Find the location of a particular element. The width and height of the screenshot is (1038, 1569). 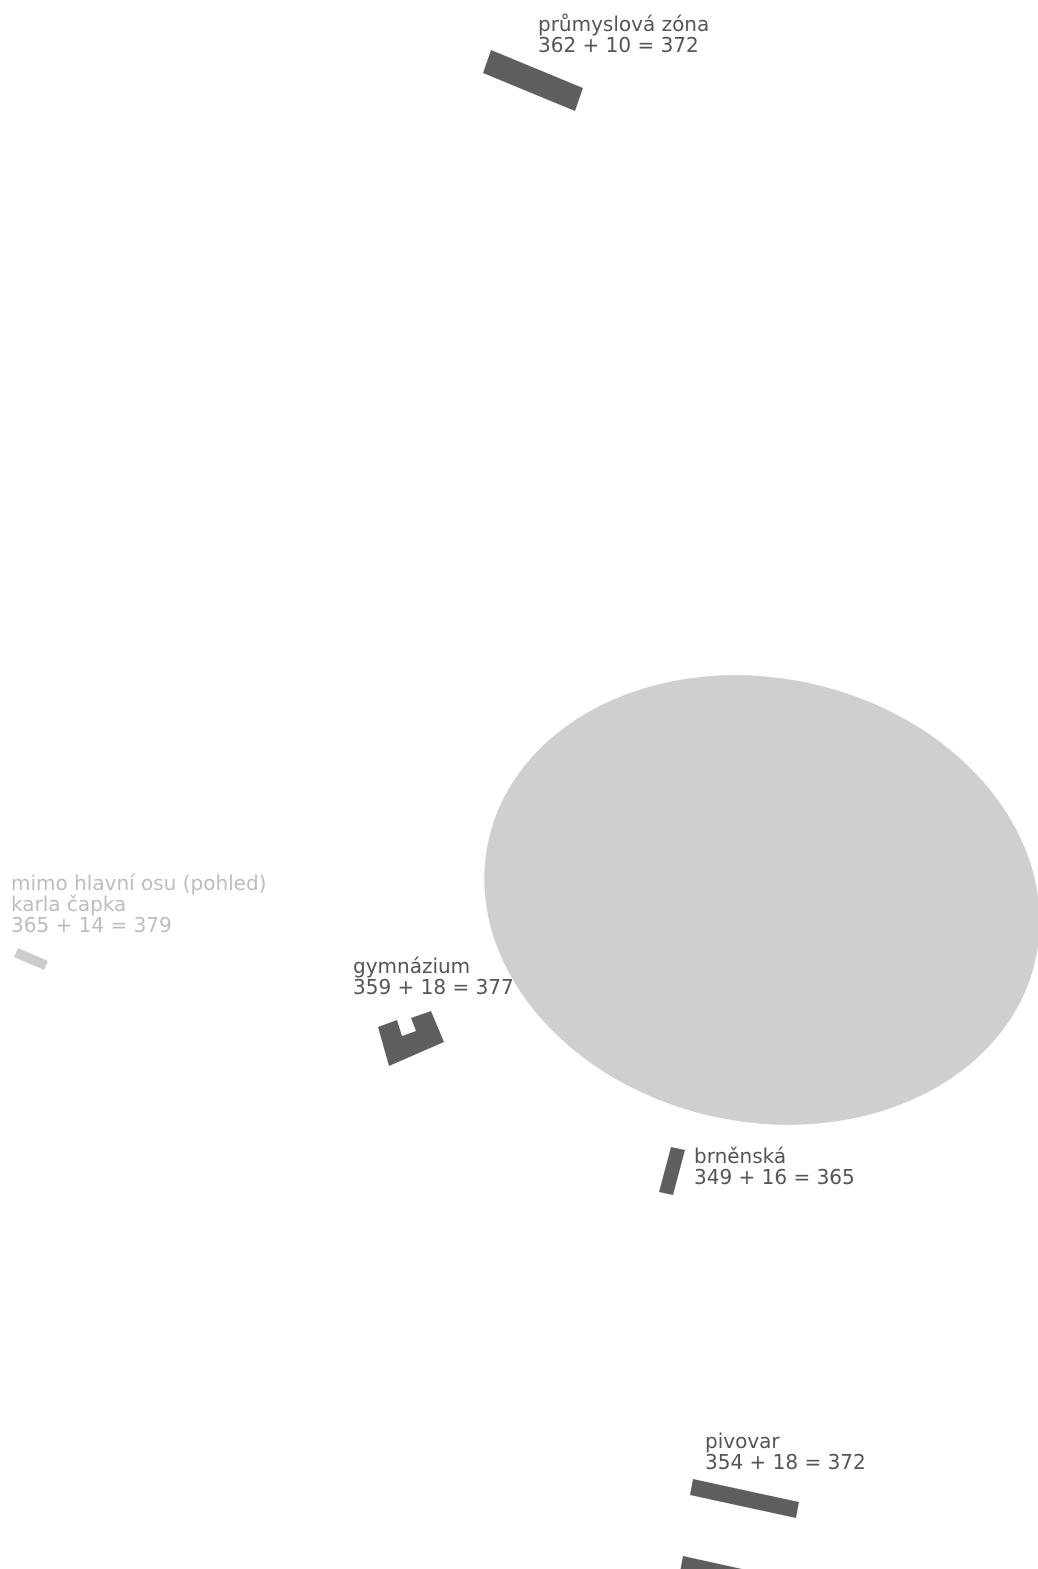

prumyslova-zona-name: průmyslová zóna is located at coordinates (624, 24).